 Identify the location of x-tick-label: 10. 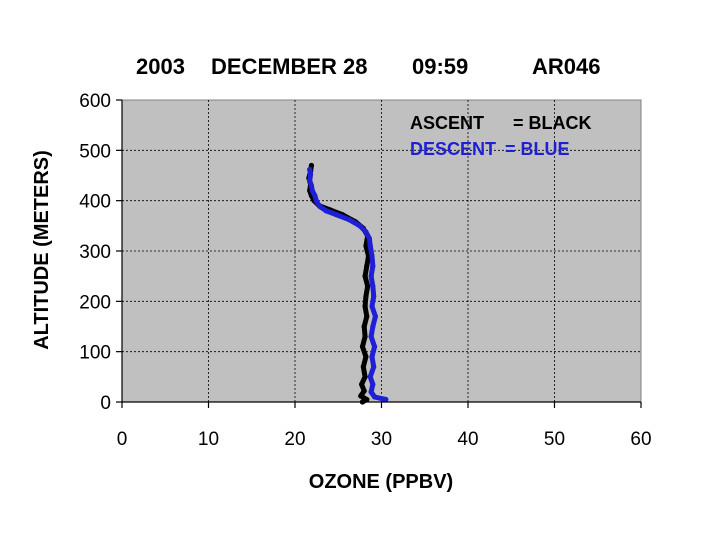
(208, 439).